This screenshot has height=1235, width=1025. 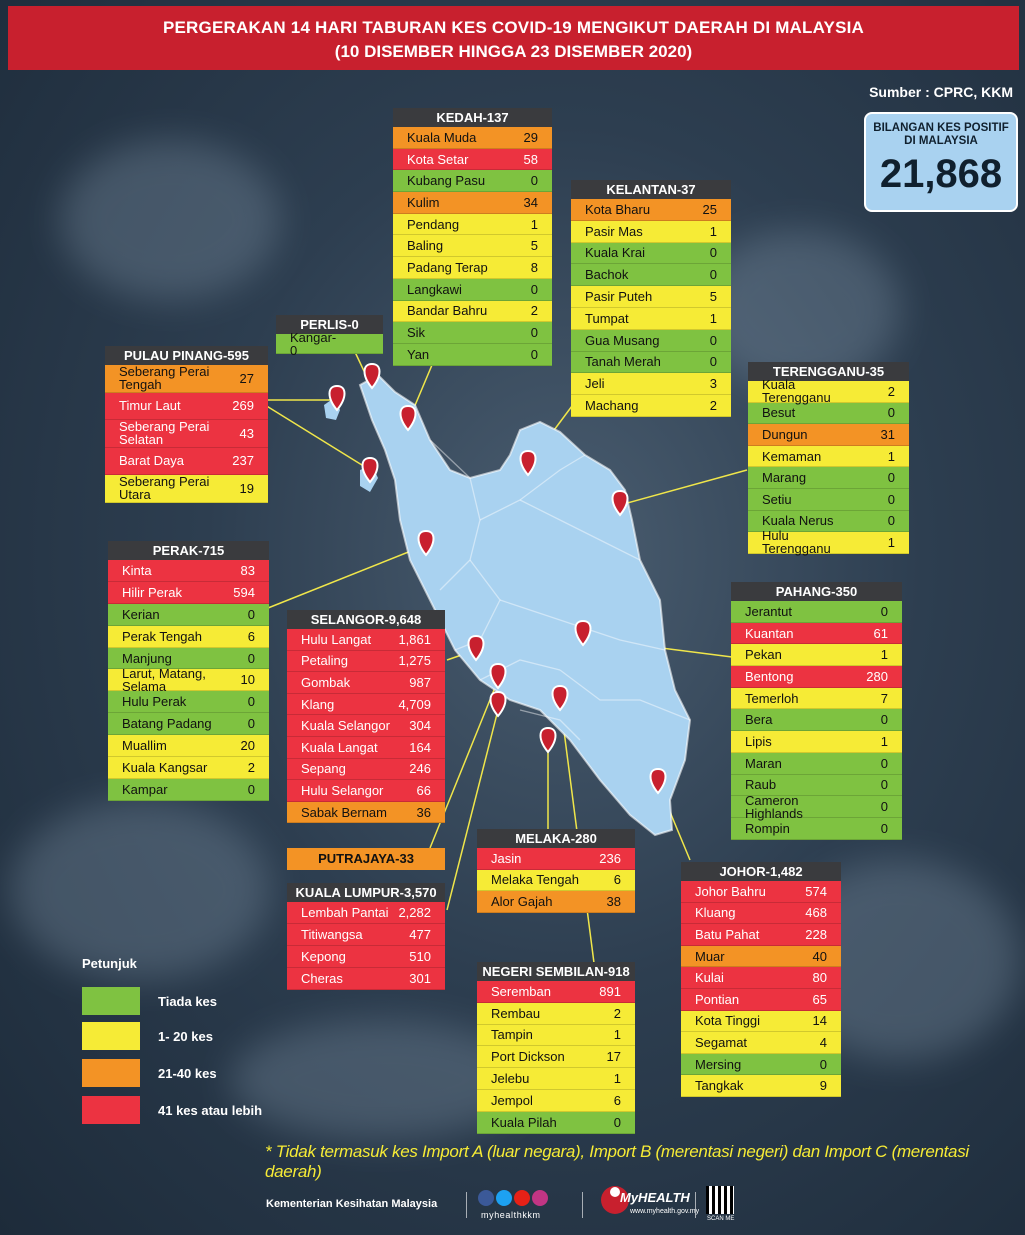 I want to click on district-cases: 594, so click(x=244, y=592).